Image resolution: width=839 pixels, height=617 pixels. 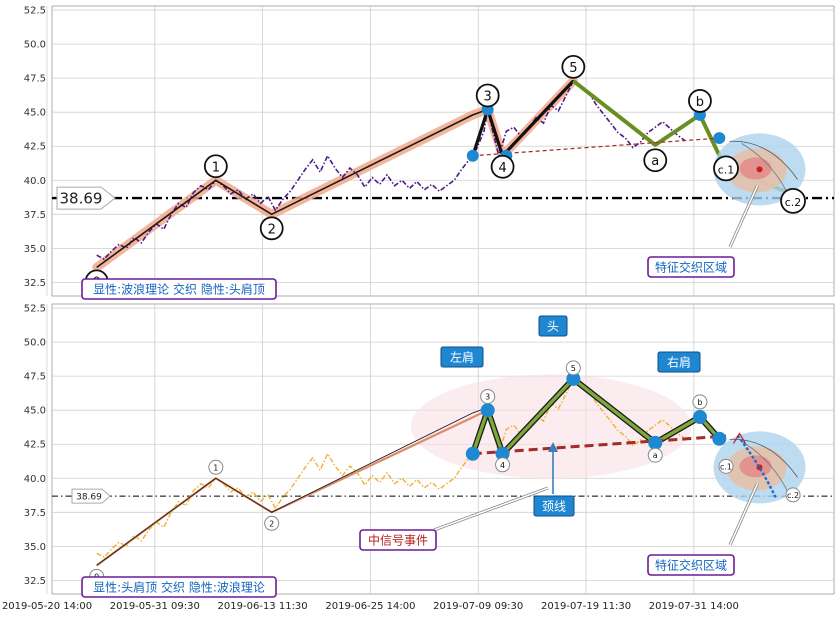 I want to click on wave-label: c.2, so click(x=793, y=202).